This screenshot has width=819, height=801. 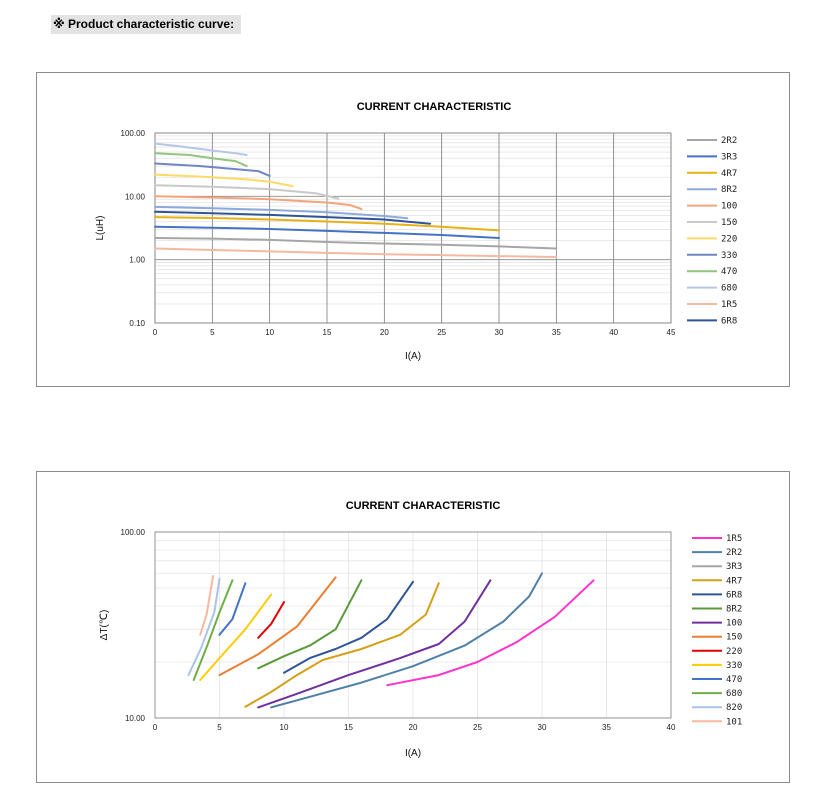 I want to click on y-axis-label: L(uH), so click(x=100, y=227).